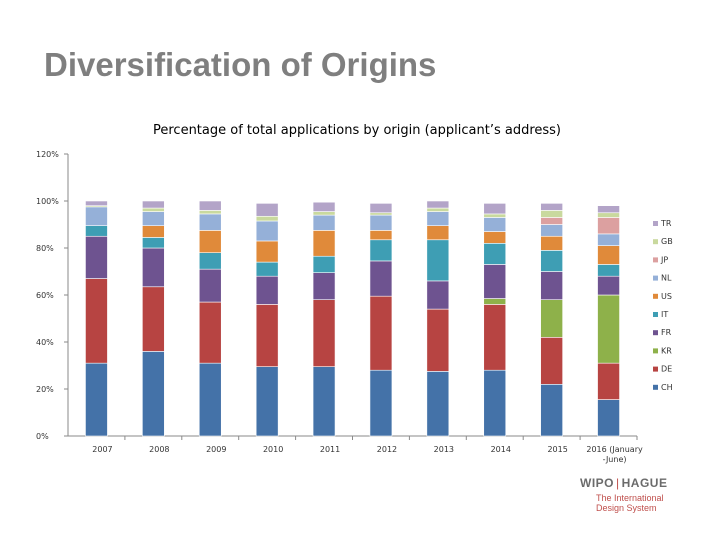 Image resolution: width=720 pixels, height=540 pixels. What do you see at coordinates (655, 242) in the screenshot?
I see `legend-swatch-gb` at bounding box center [655, 242].